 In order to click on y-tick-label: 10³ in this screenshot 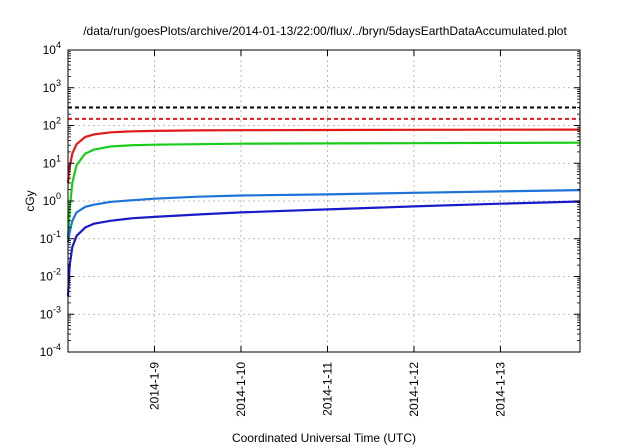, I will do `click(52, 86)`.